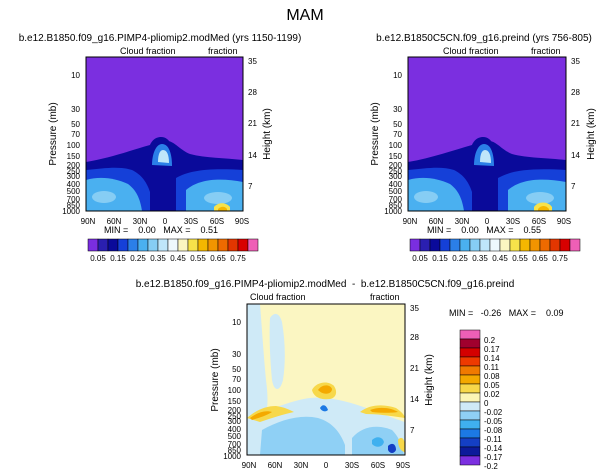  I want to click on y-tick-label: 100, so click(396, 145).